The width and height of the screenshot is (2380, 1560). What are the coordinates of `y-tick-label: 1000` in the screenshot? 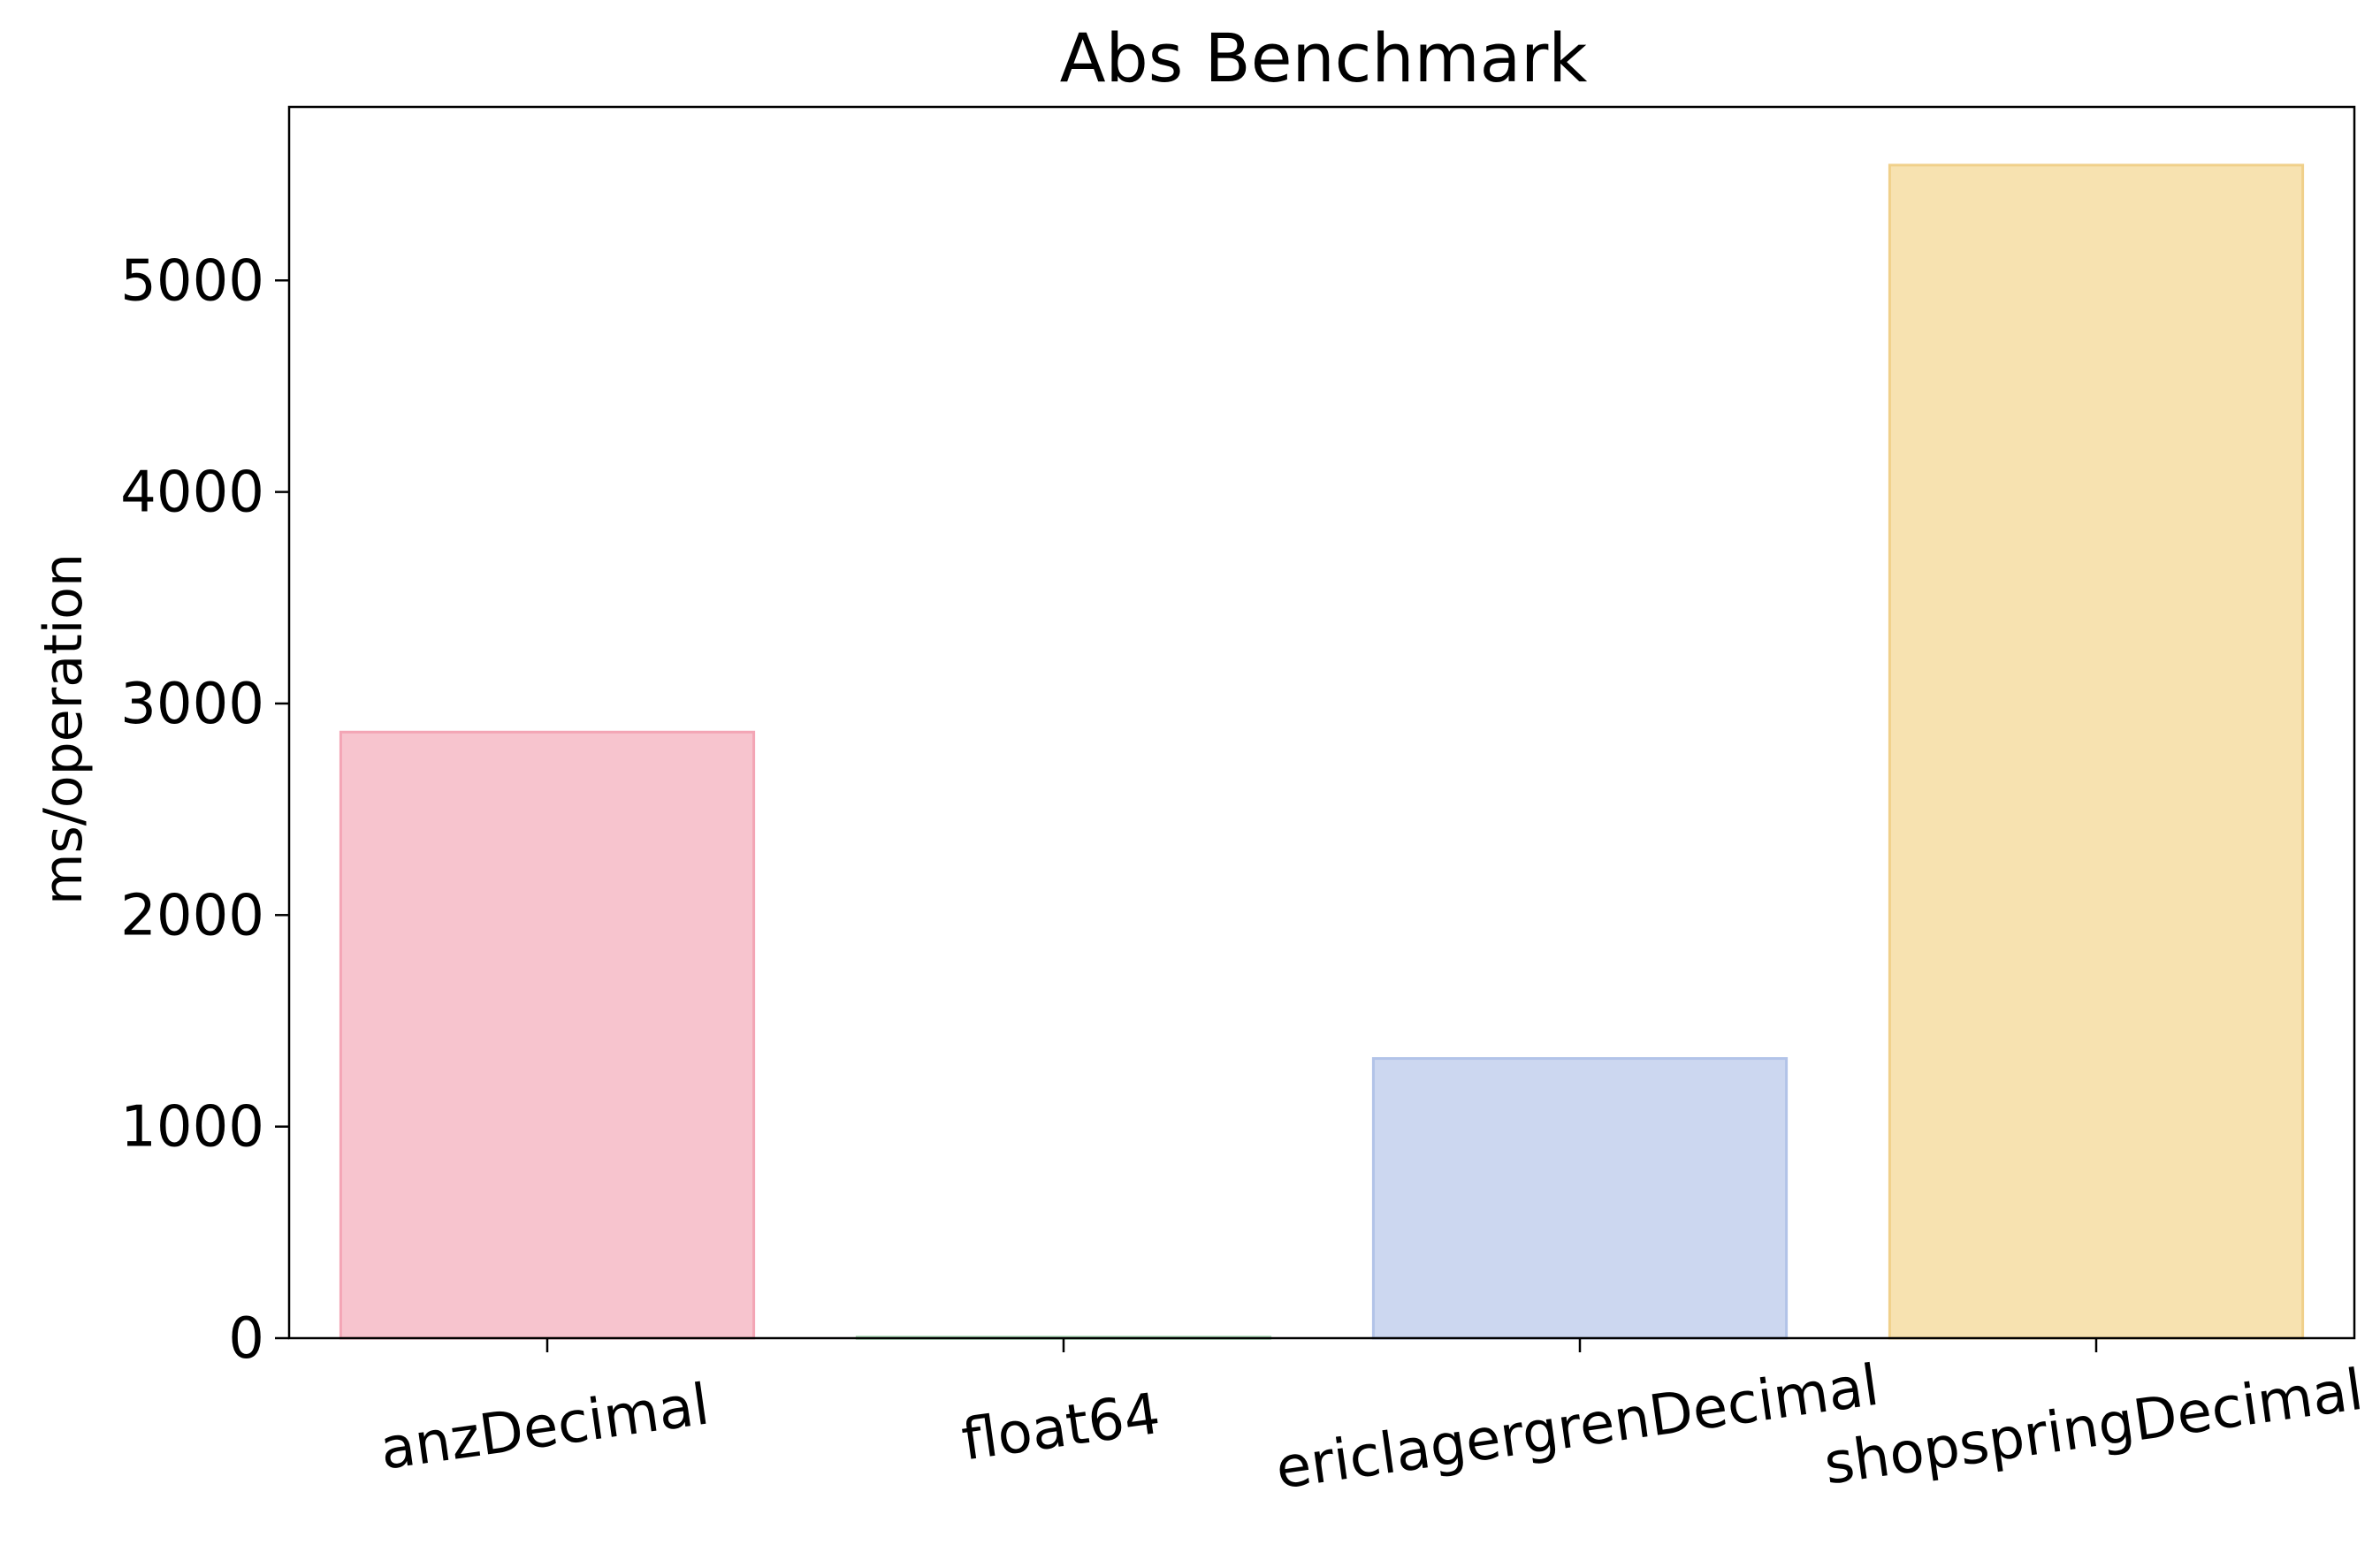 It's located at (192, 1127).